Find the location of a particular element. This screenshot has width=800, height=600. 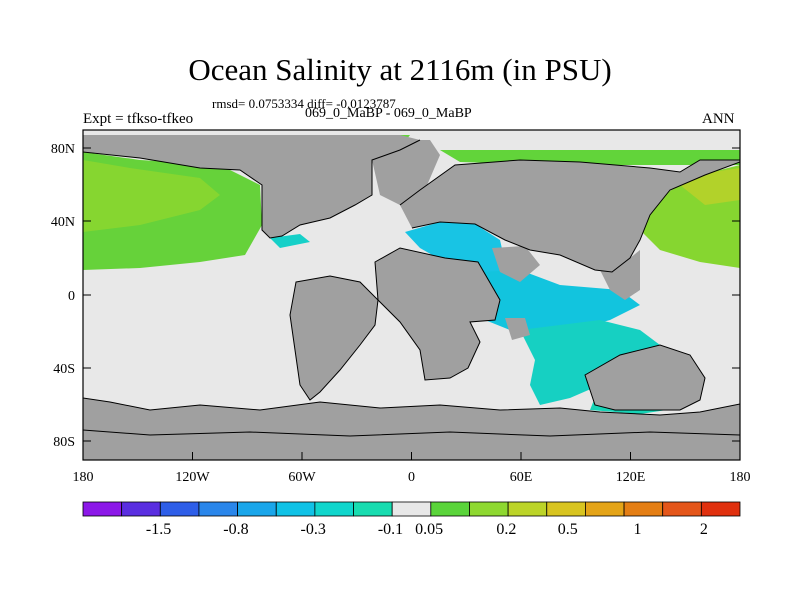

y-tick-label: 80S is located at coordinates (64, 442).